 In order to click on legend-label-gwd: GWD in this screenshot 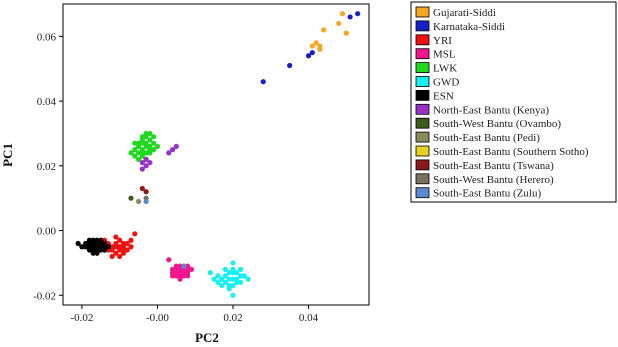, I will do `click(446, 83)`.